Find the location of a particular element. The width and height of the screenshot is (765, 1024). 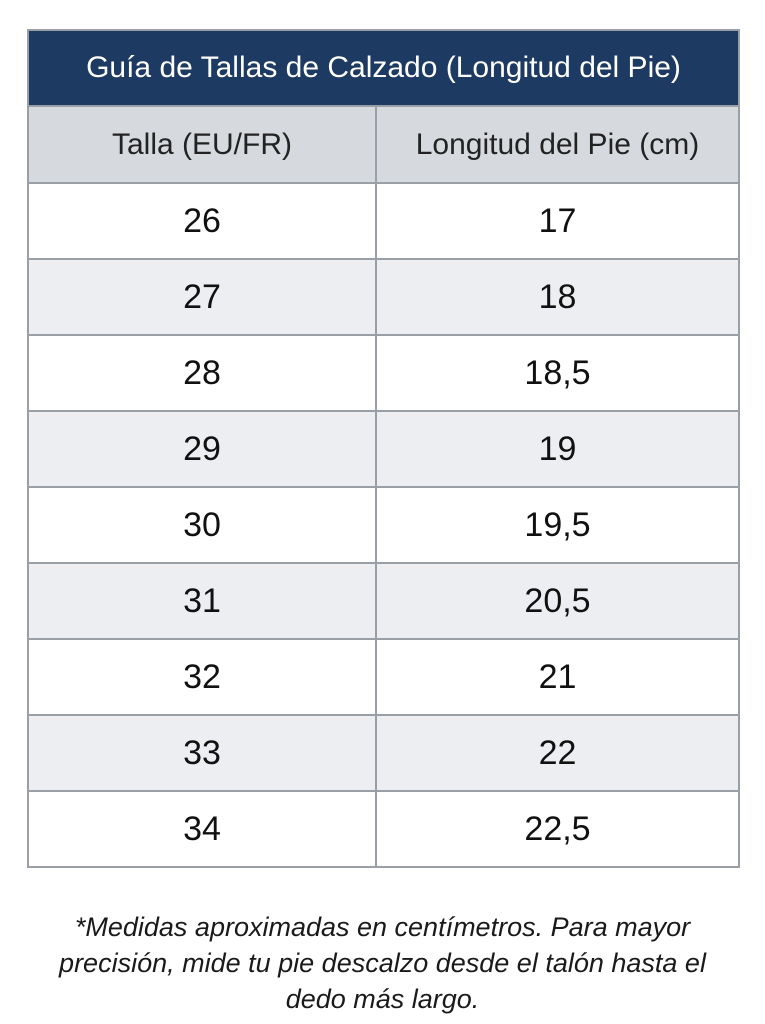

size-cell: 33 is located at coordinates (202, 753).